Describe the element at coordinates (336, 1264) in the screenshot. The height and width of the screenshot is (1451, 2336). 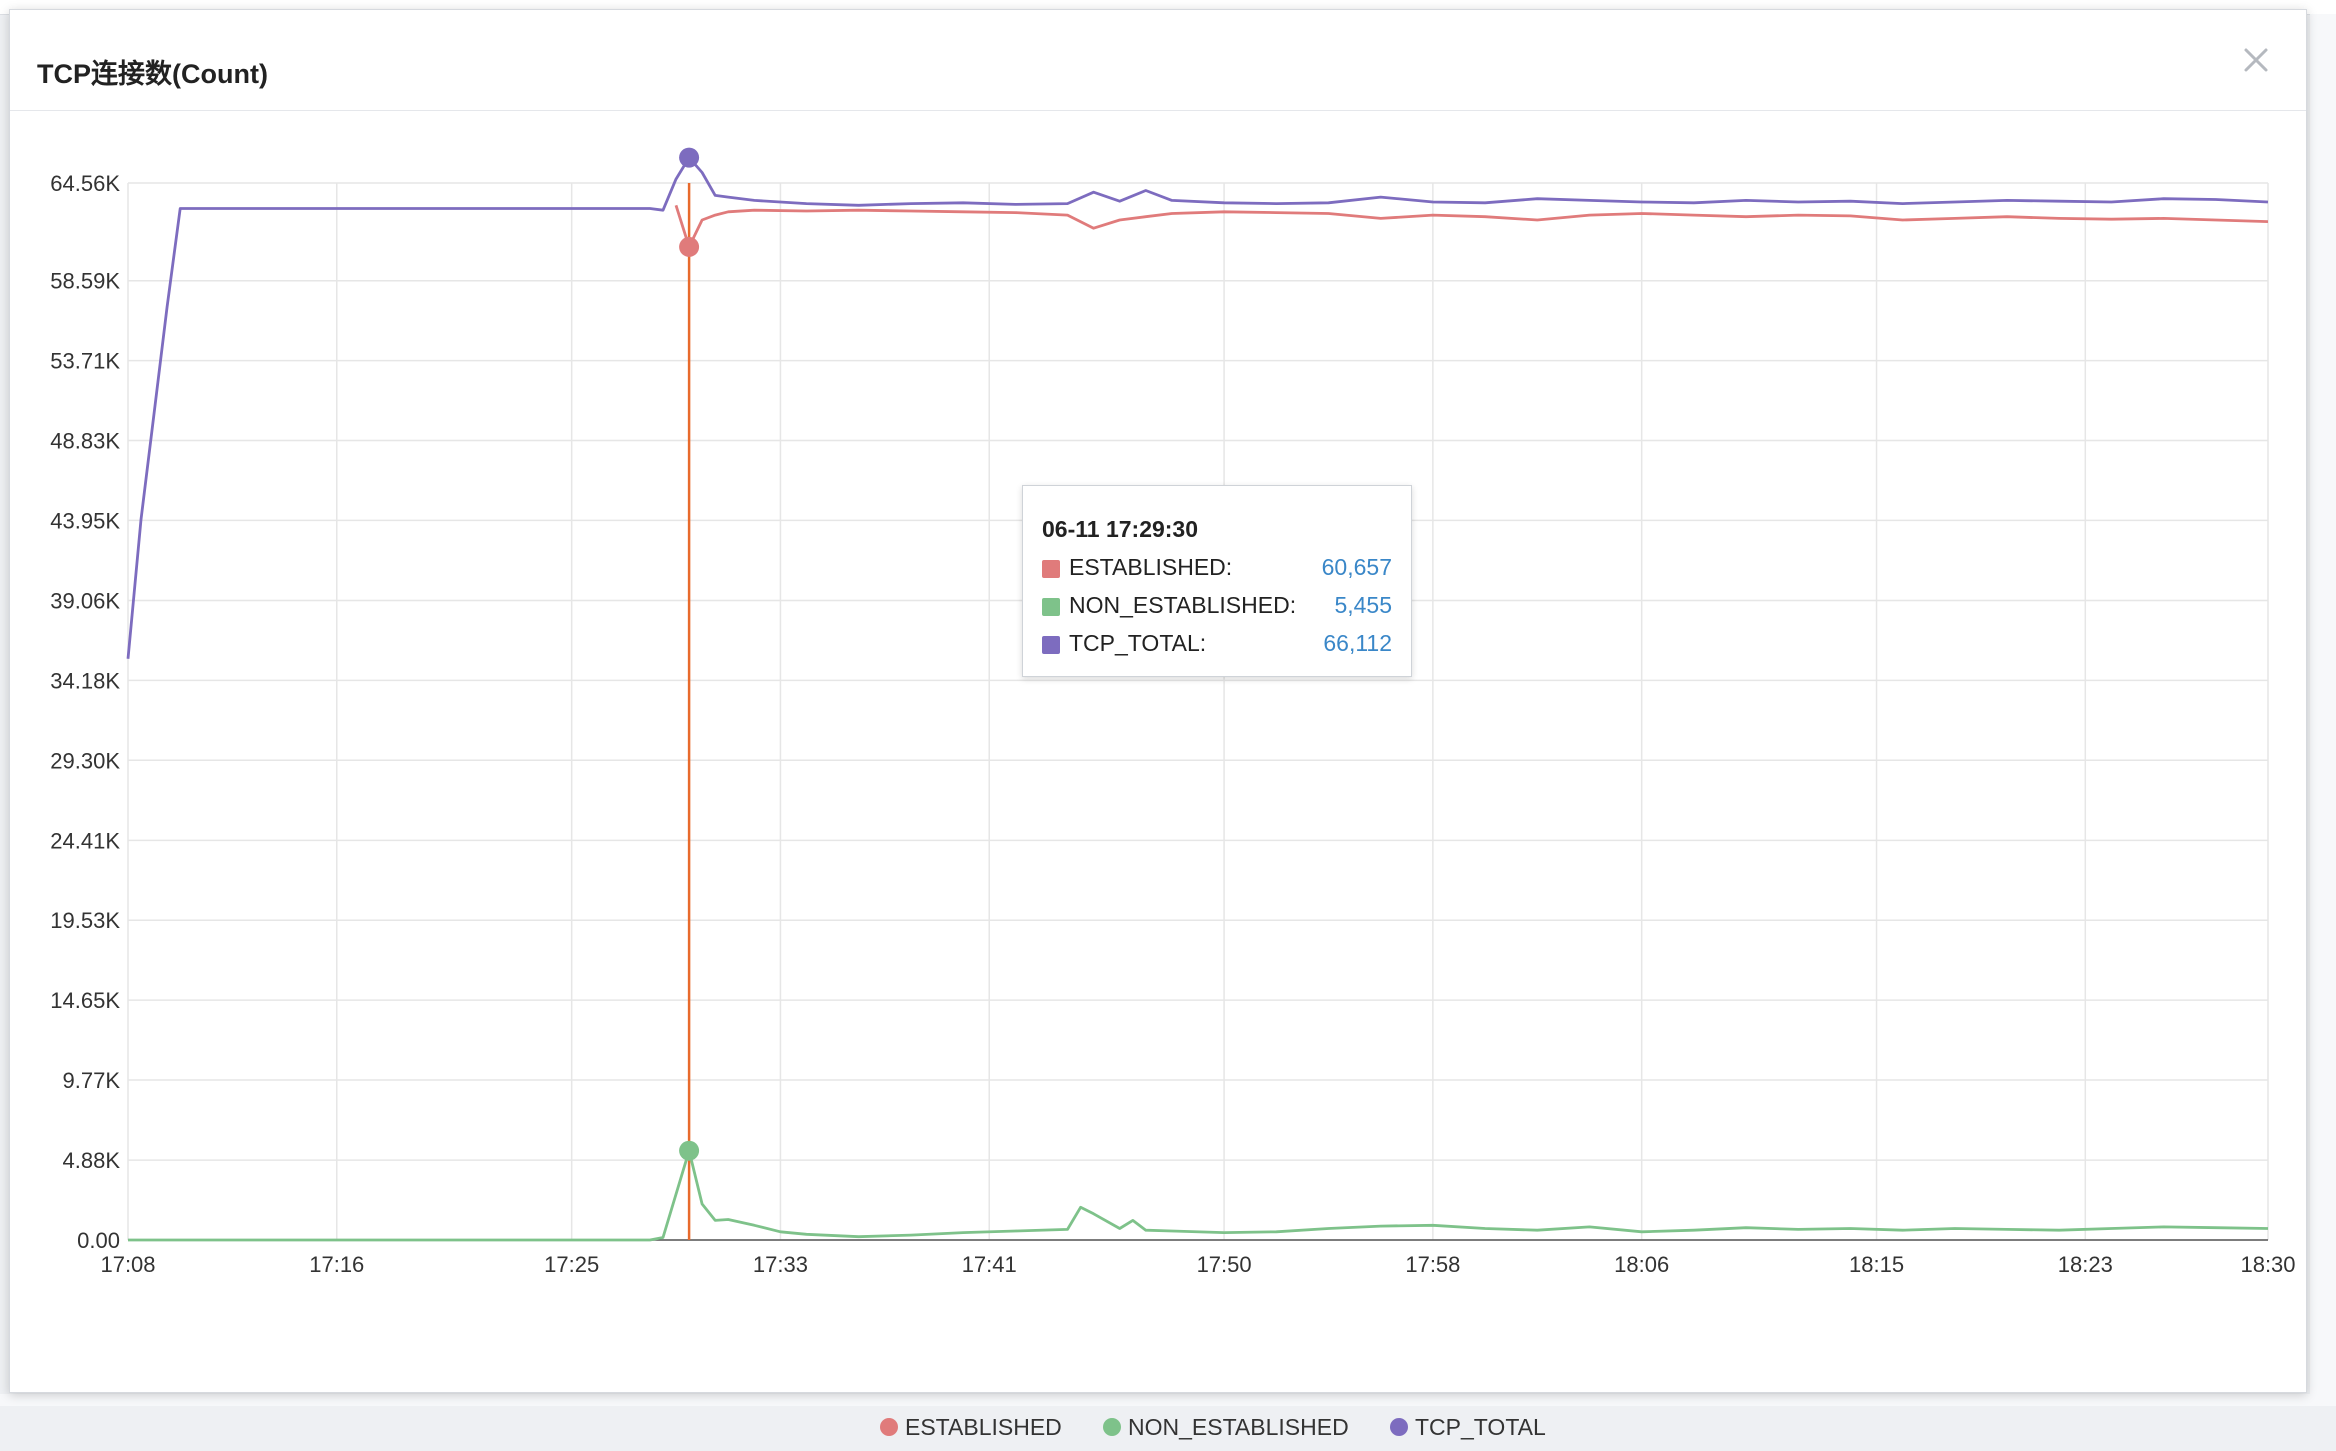
I see `x-tick-label: 17:16` at that location.